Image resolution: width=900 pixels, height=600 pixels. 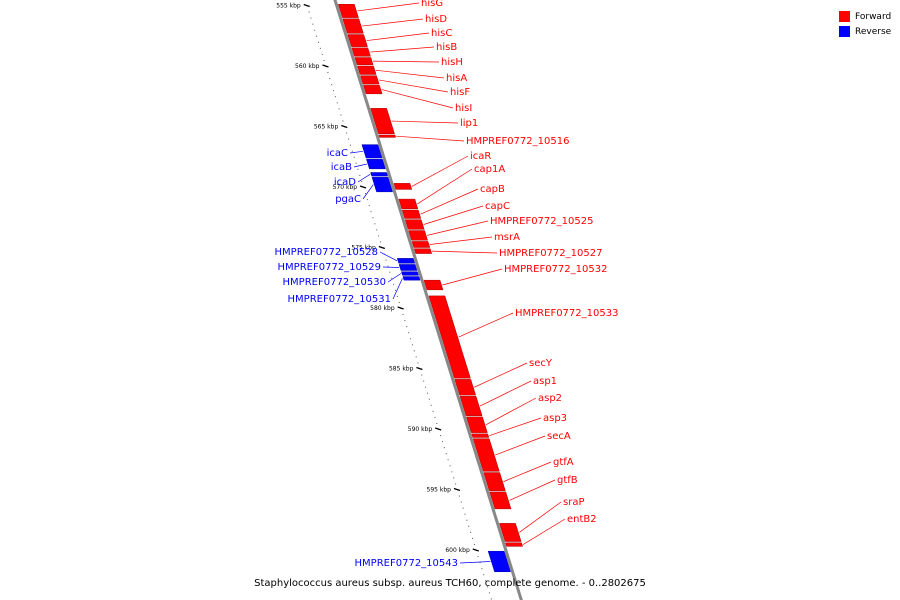 What do you see at coordinates (563, 462) in the screenshot?
I see `gene-label-gtfA: gtfA` at bounding box center [563, 462].